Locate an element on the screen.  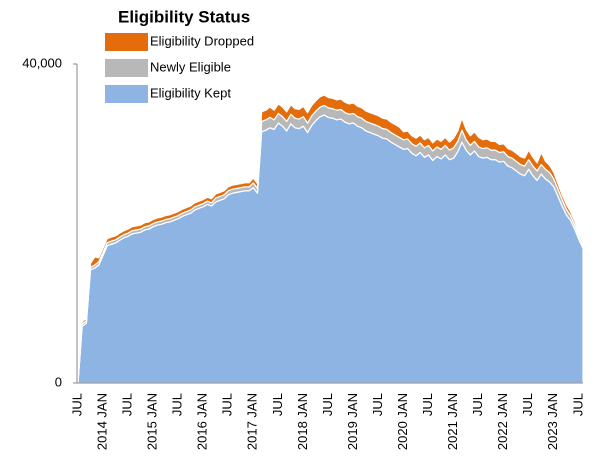
y-tick-label: 40,000 is located at coordinates (42, 62).